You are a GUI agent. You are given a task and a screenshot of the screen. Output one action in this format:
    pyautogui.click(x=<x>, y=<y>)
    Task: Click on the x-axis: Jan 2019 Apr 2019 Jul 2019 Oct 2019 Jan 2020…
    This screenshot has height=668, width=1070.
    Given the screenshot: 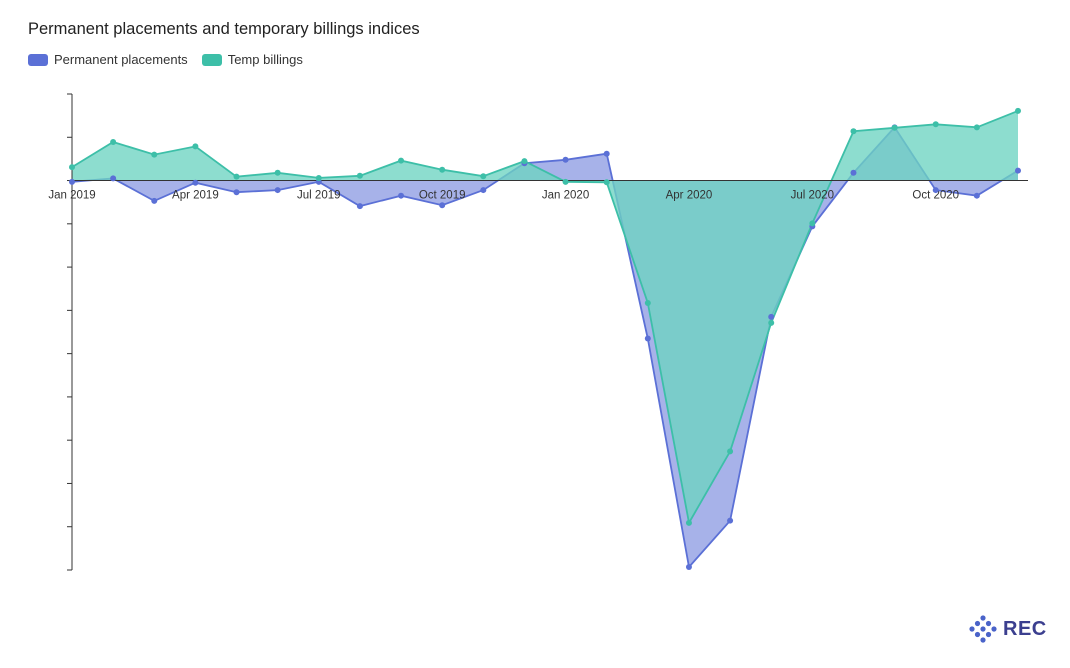 What is the action you would take?
    pyautogui.click(x=538, y=191)
    